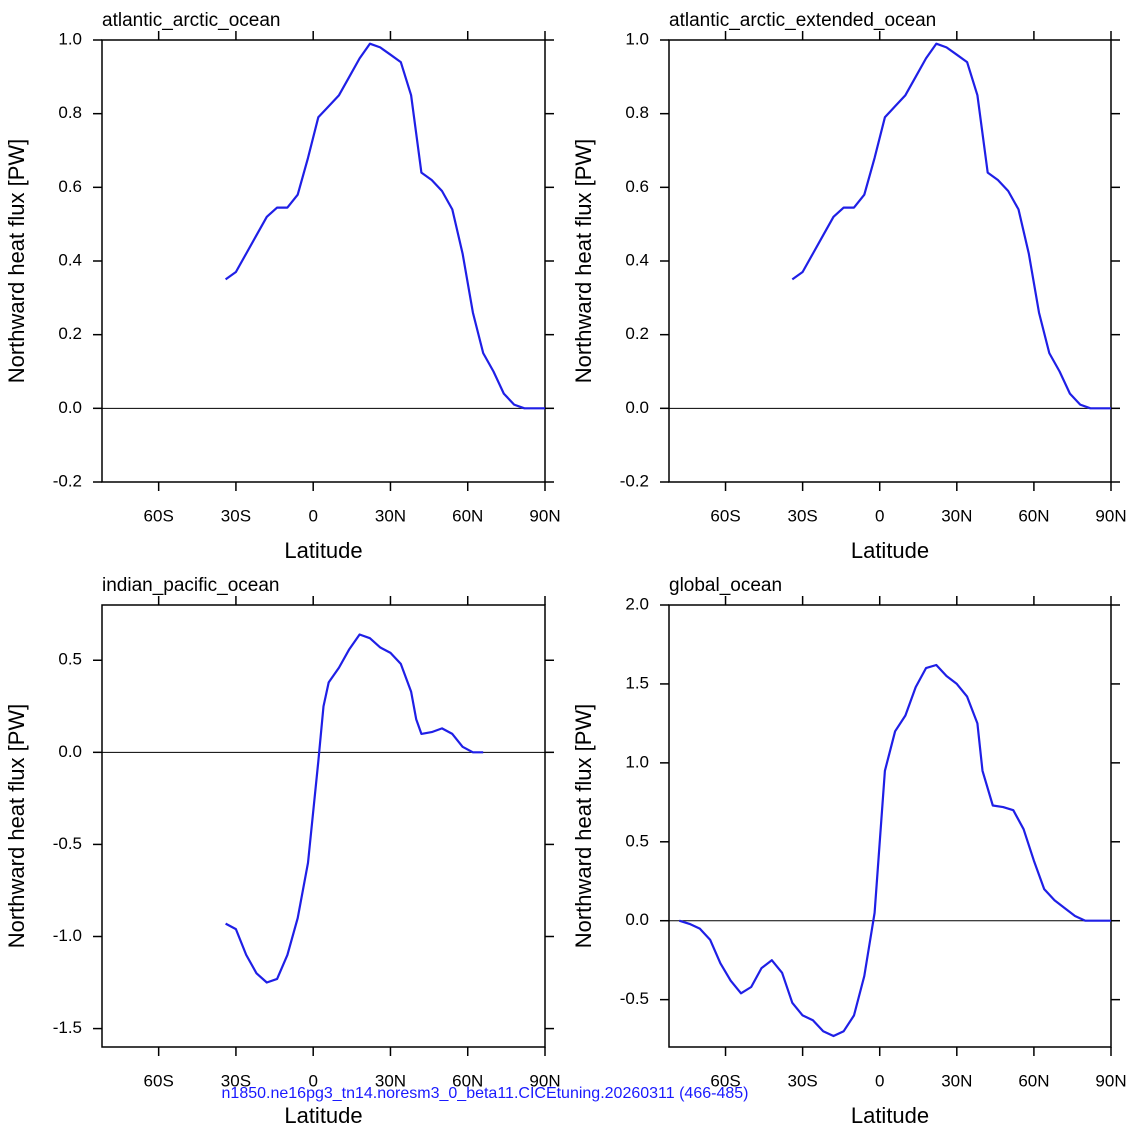  Describe the element at coordinates (725, 585) in the screenshot. I see `panel-title: global_ocean` at that location.